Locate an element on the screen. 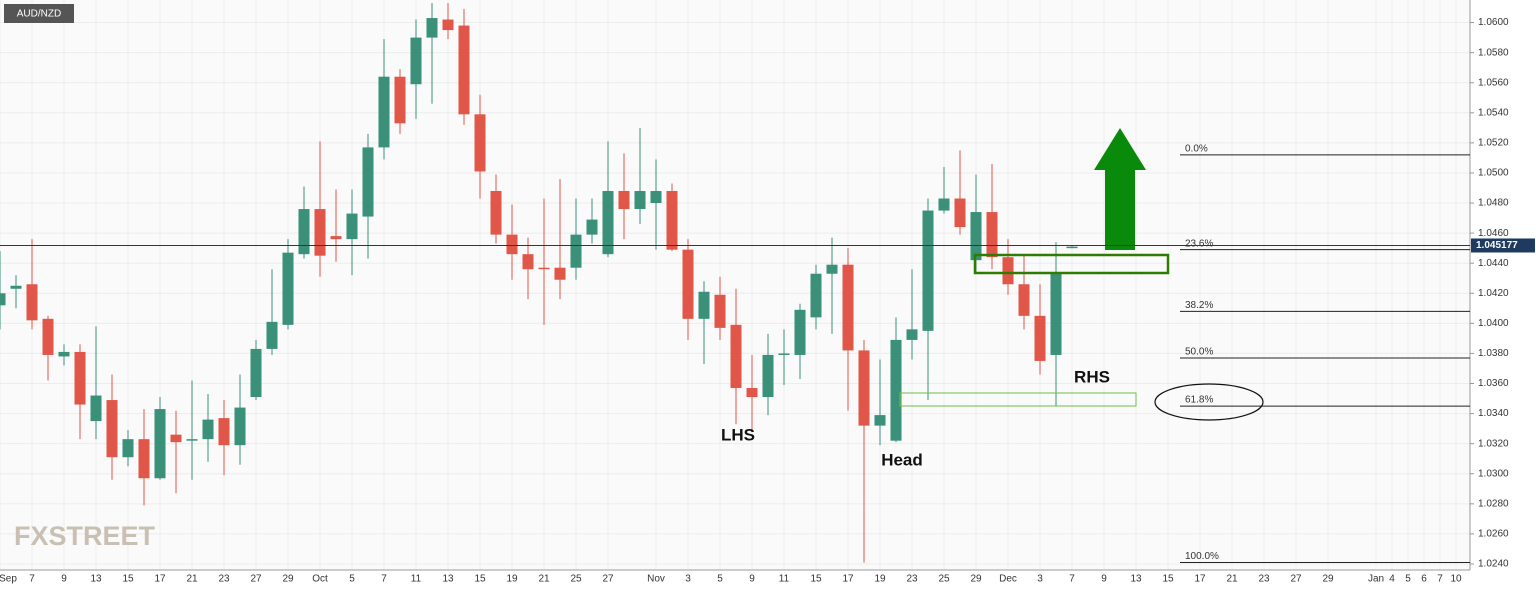 This screenshot has height=589, width=1536. y-tick-label: 1.0240 is located at coordinates (1493, 564).